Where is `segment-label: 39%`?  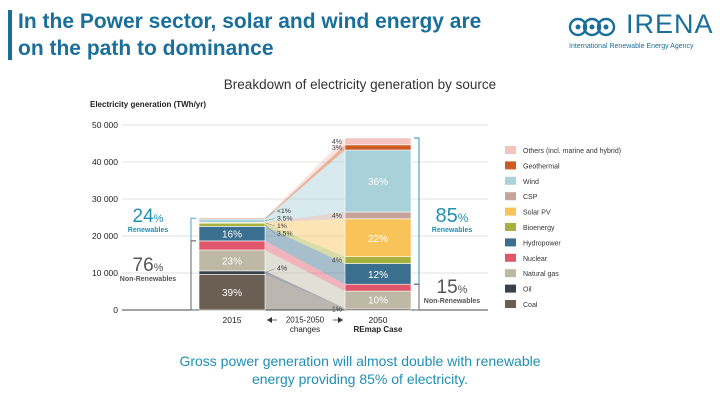
segment-label: 39% is located at coordinates (232, 293).